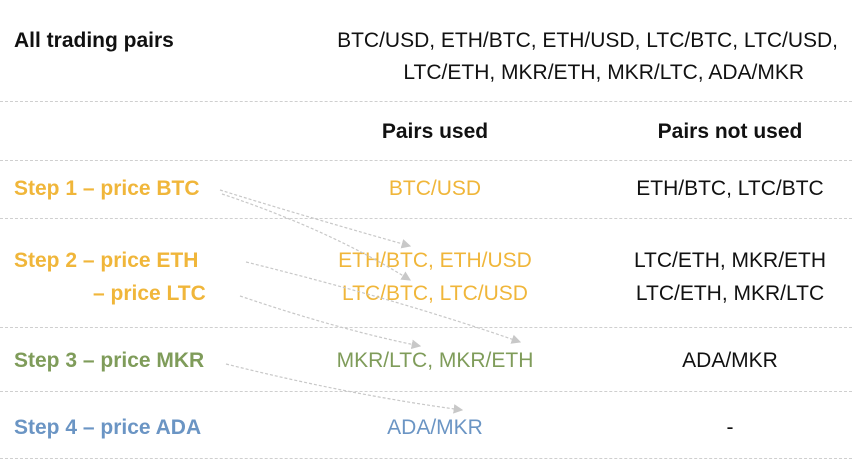 The height and width of the screenshot is (474, 852). Describe the element at coordinates (730, 131) in the screenshot. I see `column-header-pairs-not-used: Pairs not used` at that location.